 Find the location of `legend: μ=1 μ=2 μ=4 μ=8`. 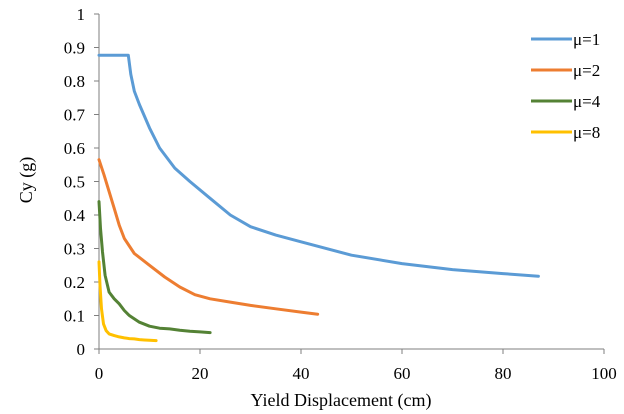

legend: μ=1 μ=2 μ=4 μ=8 is located at coordinates (566, 86).